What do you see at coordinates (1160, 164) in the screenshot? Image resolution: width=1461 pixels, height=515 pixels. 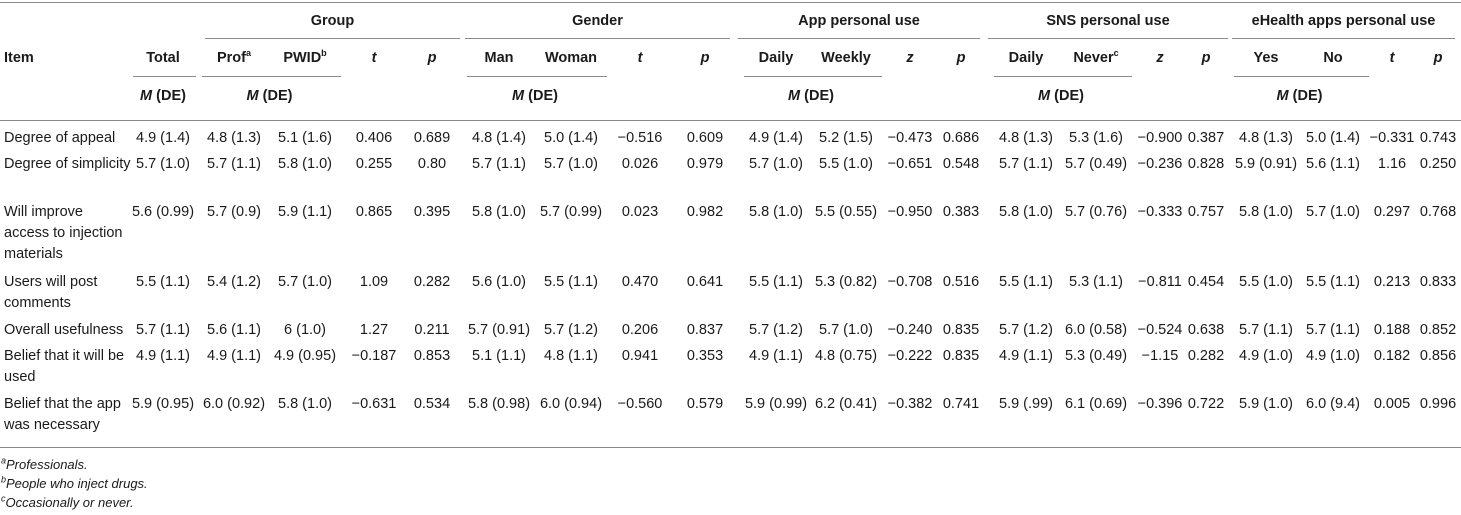 I see `table-cell: −0.236` at bounding box center [1160, 164].